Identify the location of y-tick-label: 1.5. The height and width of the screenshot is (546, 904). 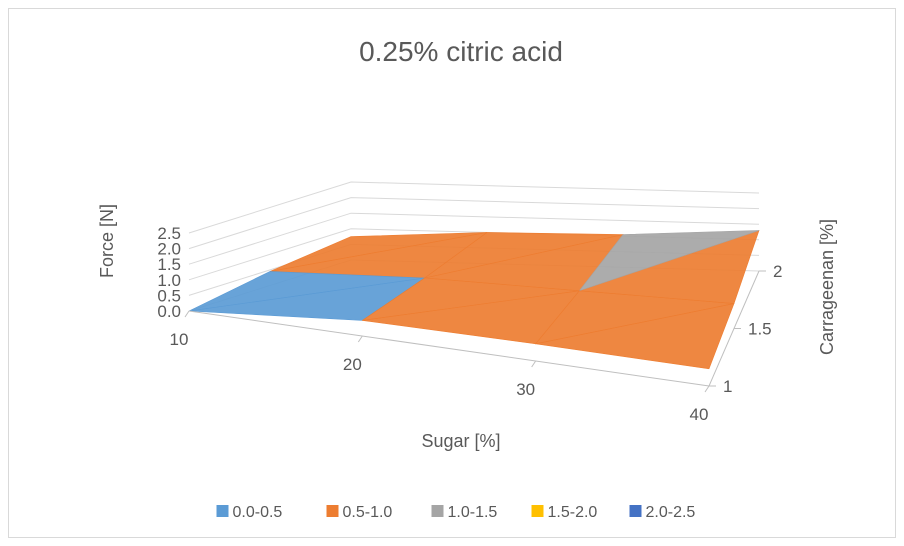
(169, 264).